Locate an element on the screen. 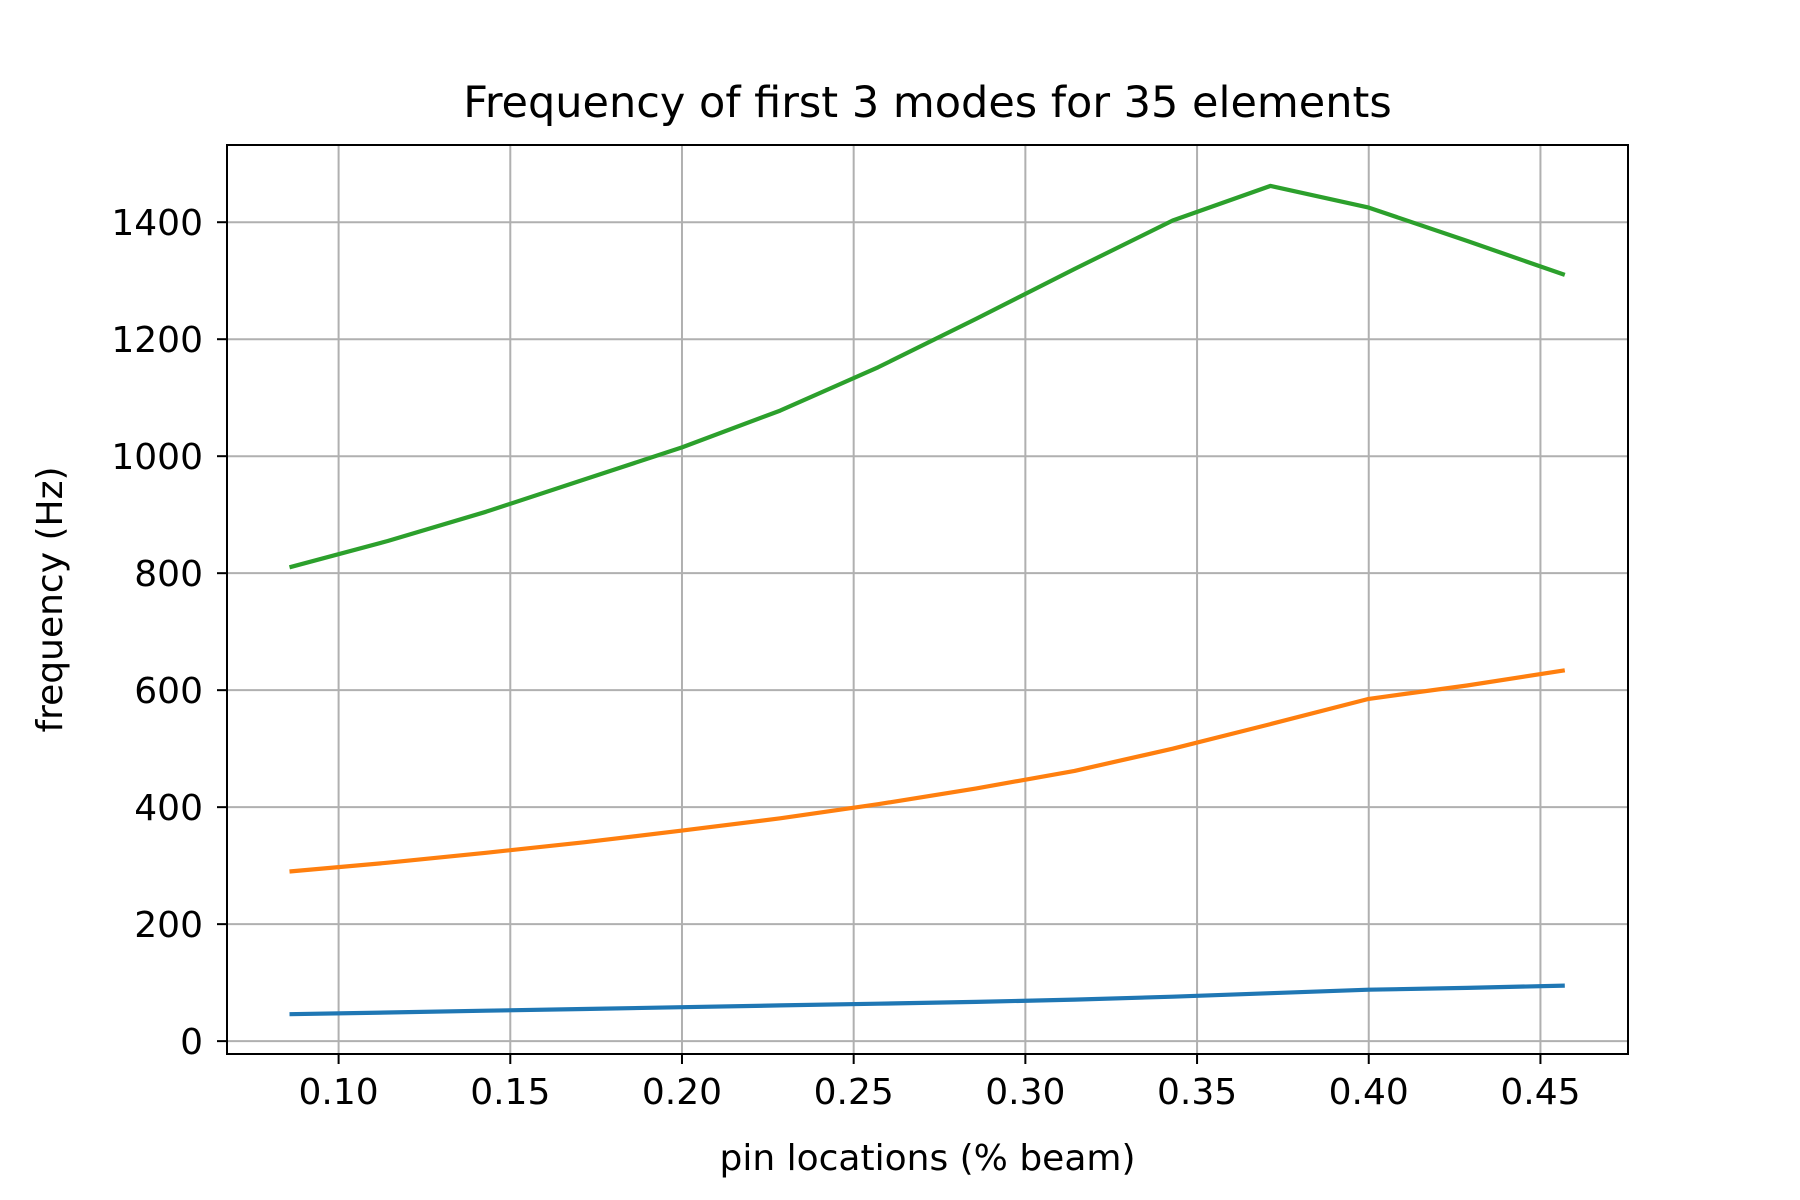 The width and height of the screenshot is (1800, 1200). y-tick-label: 1400 is located at coordinates (157, 223).